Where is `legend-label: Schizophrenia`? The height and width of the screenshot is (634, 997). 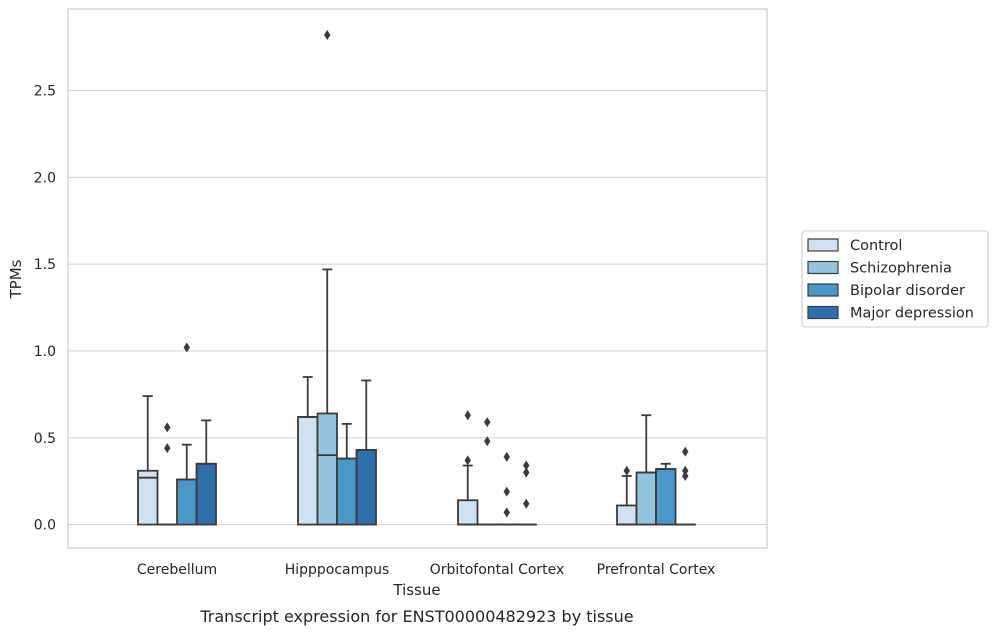 legend-label: Schizophrenia is located at coordinates (901, 269).